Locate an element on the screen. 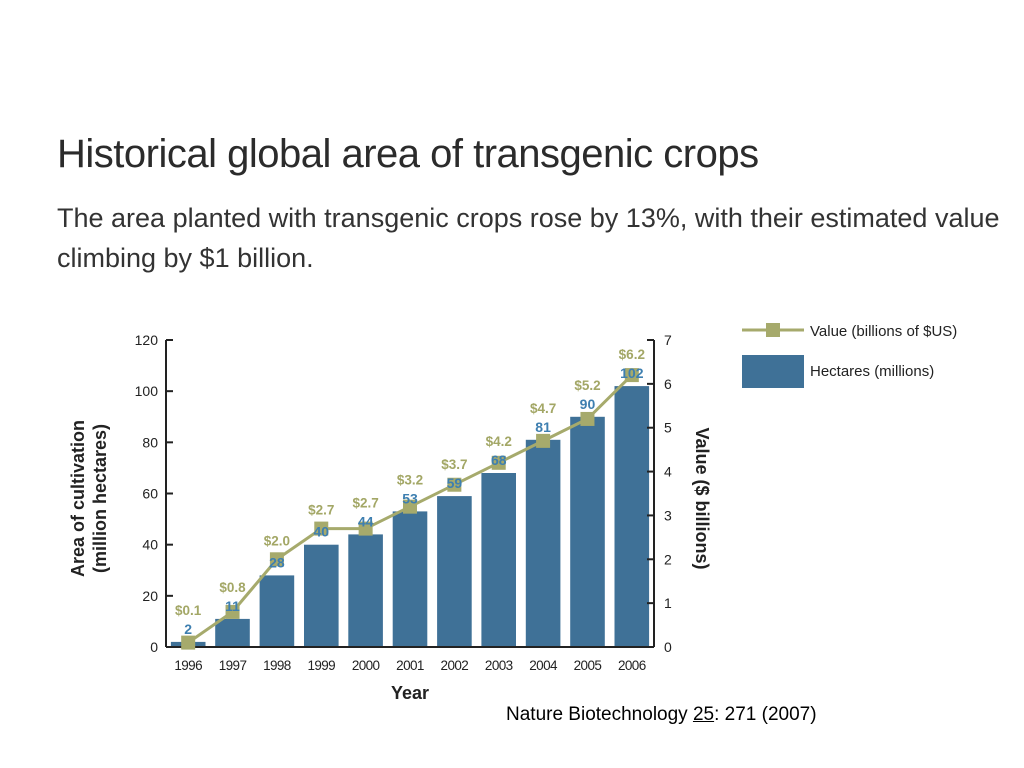 This screenshot has width=1024, height=768. y2-tick-label-0: 0 is located at coordinates (668, 647).